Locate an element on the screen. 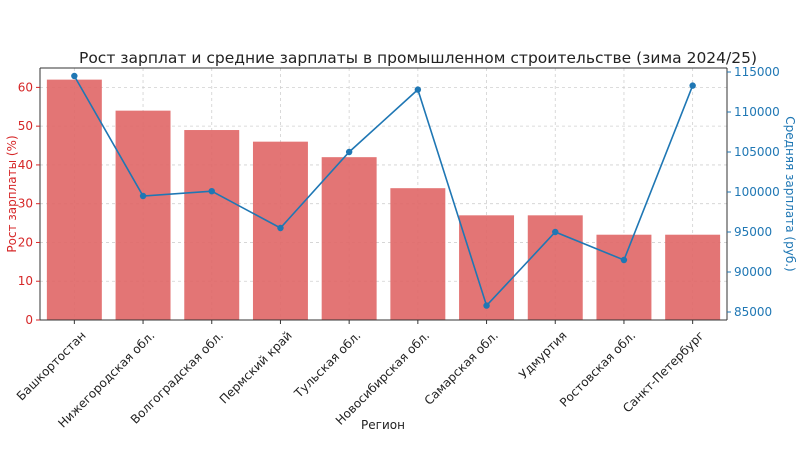 The height and width of the screenshot is (464, 797). y2-tick-label: 90000 is located at coordinates (753, 272).